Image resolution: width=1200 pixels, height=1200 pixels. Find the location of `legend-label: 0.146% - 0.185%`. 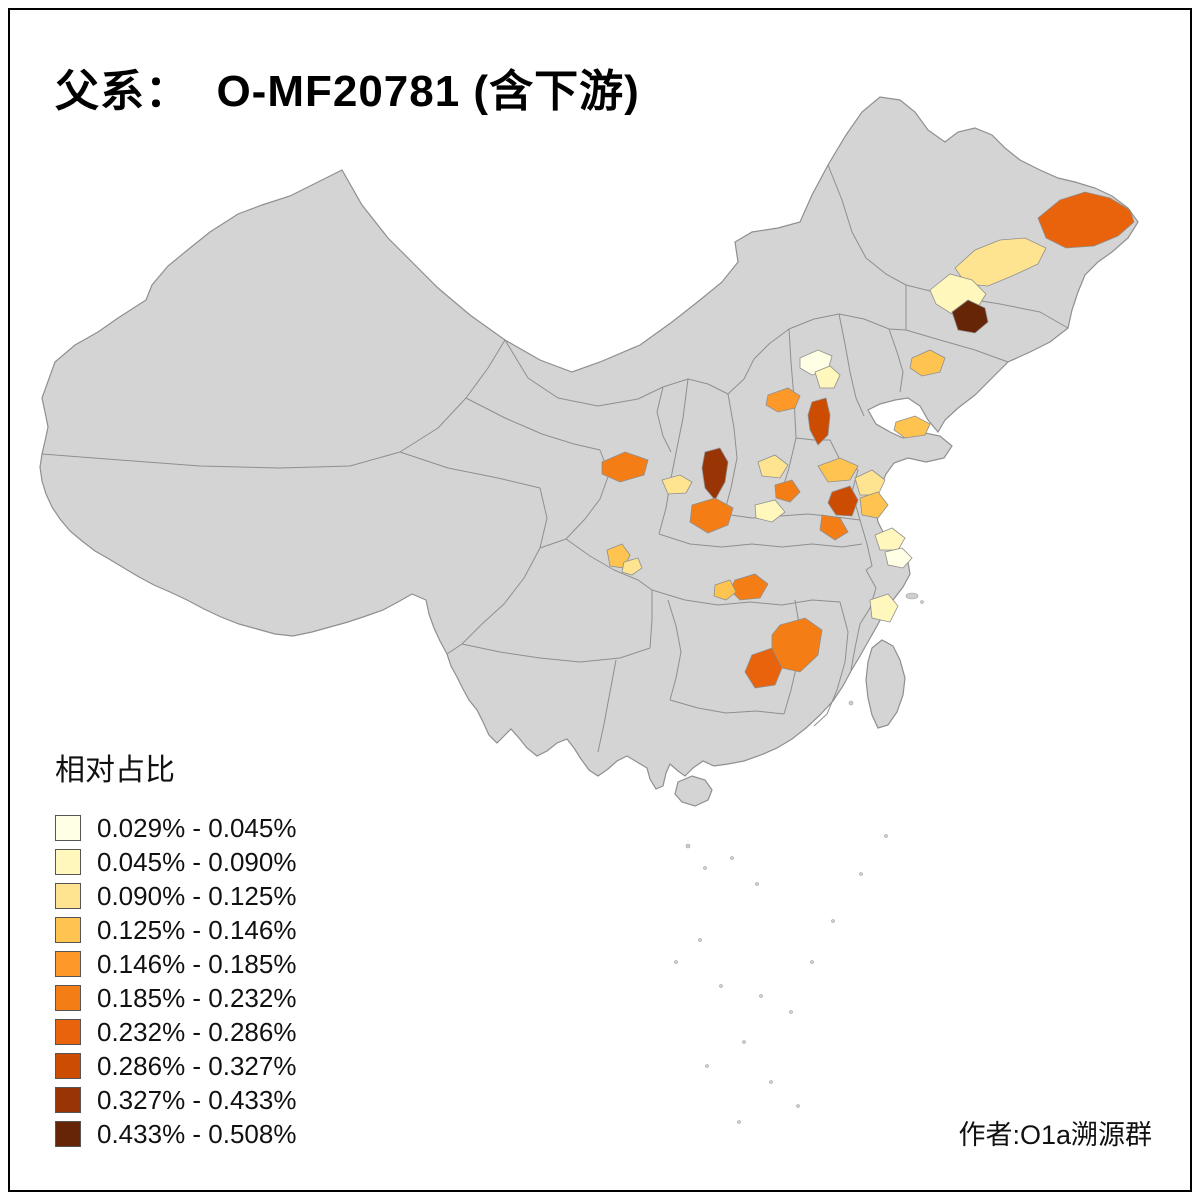

legend-label: 0.146% - 0.185% is located at coordinates (197, 963).